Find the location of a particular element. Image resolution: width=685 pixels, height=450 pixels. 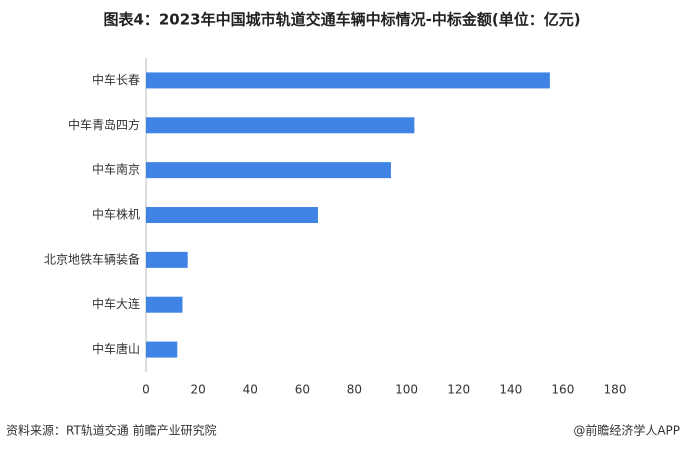

x-tick-label: 60 is located at coordinates (302, 390).